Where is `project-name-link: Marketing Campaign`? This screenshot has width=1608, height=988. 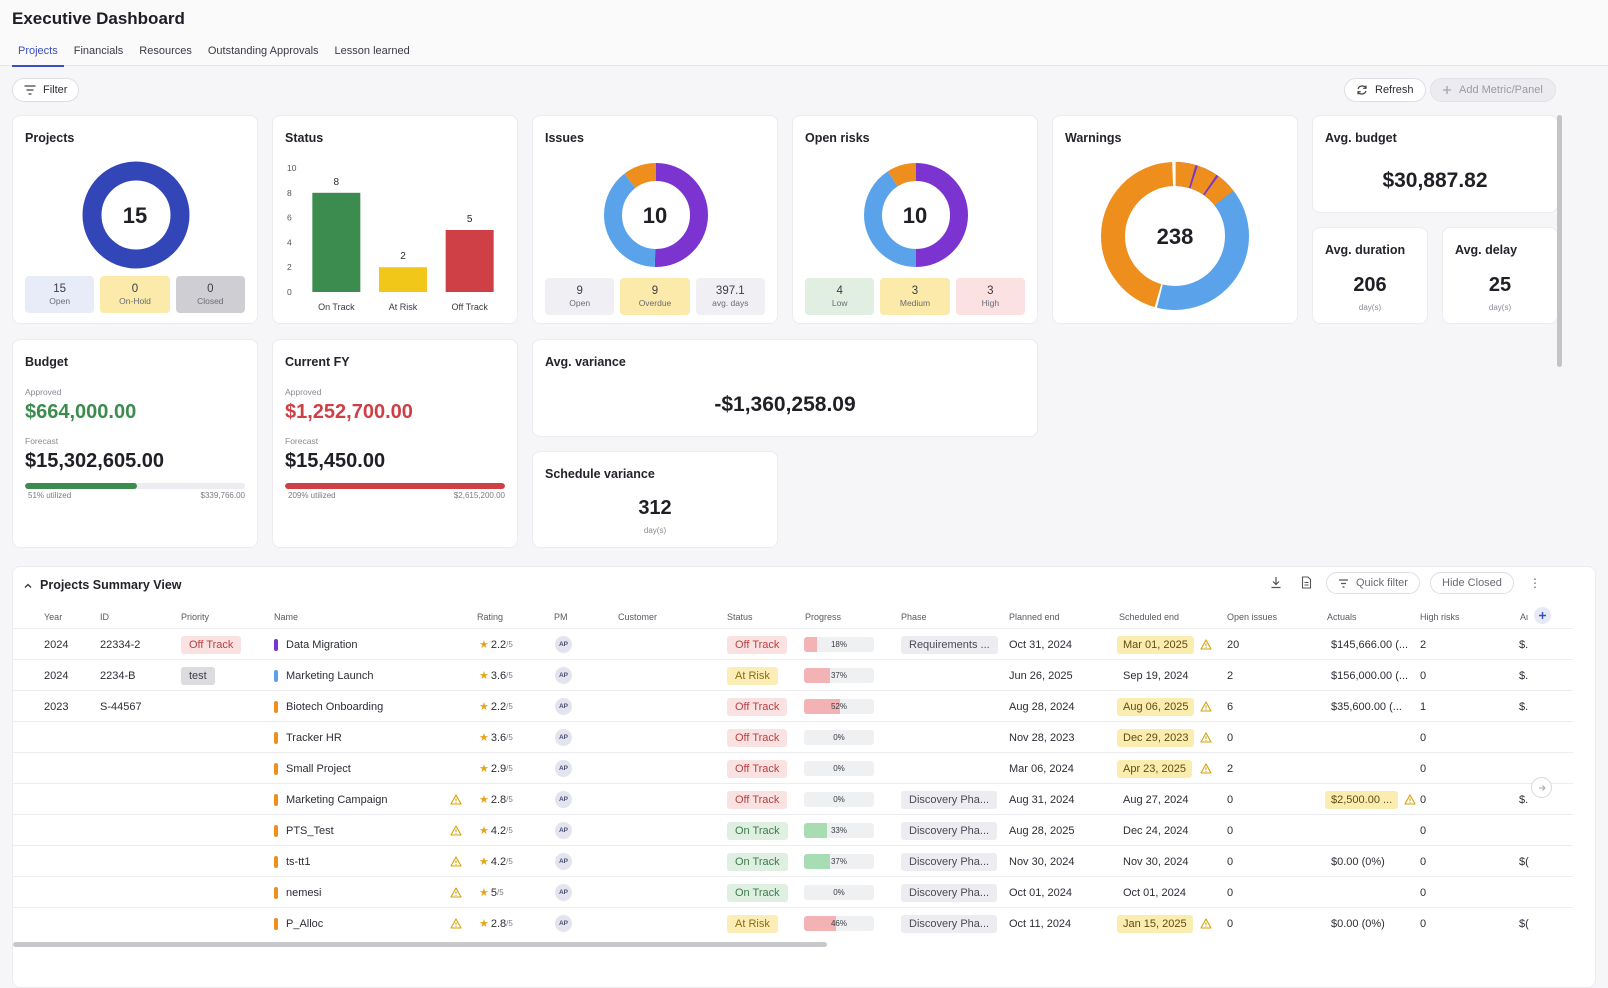
project-name-link: Marketing Campaign is located at coordinates (337, 799).